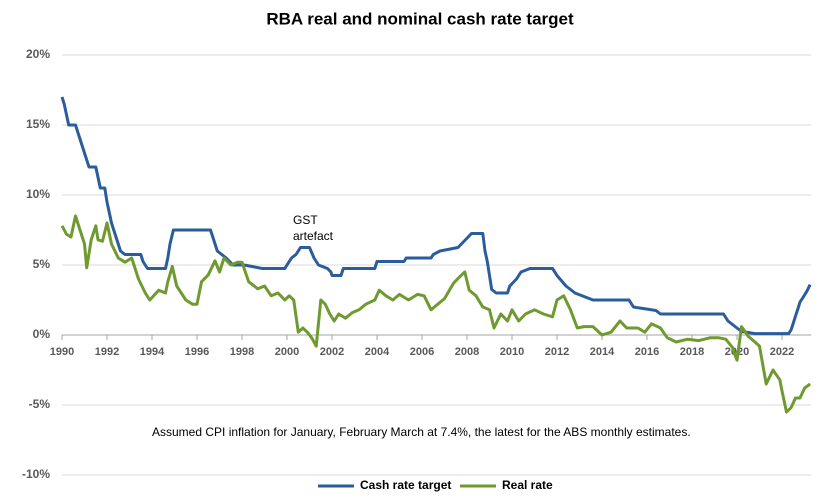 This screenshot has width=840, height=504. Describe the element at coordinates (36, 474) in the screenshot. I see `y-tick-label: -10%` at that location.